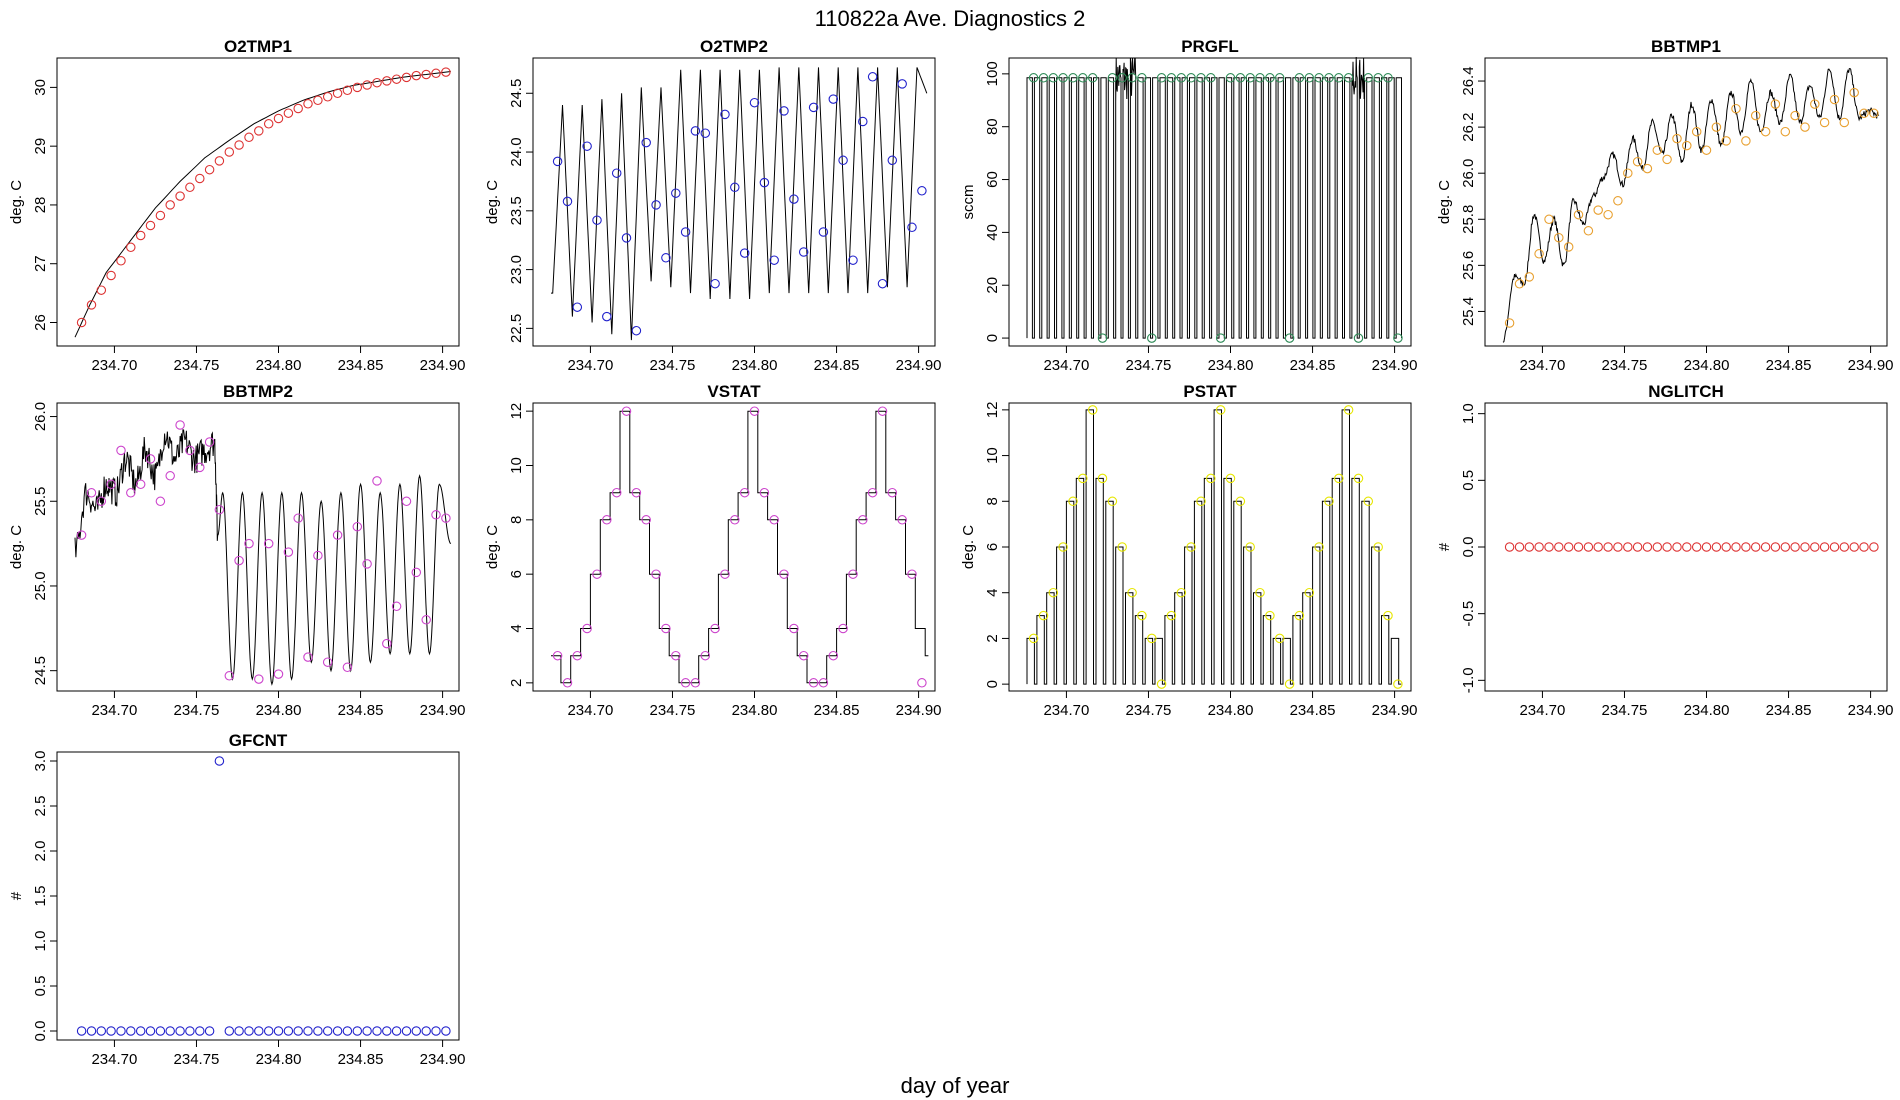  I want to click on y-axis-label: sccm, so click(968, 202).